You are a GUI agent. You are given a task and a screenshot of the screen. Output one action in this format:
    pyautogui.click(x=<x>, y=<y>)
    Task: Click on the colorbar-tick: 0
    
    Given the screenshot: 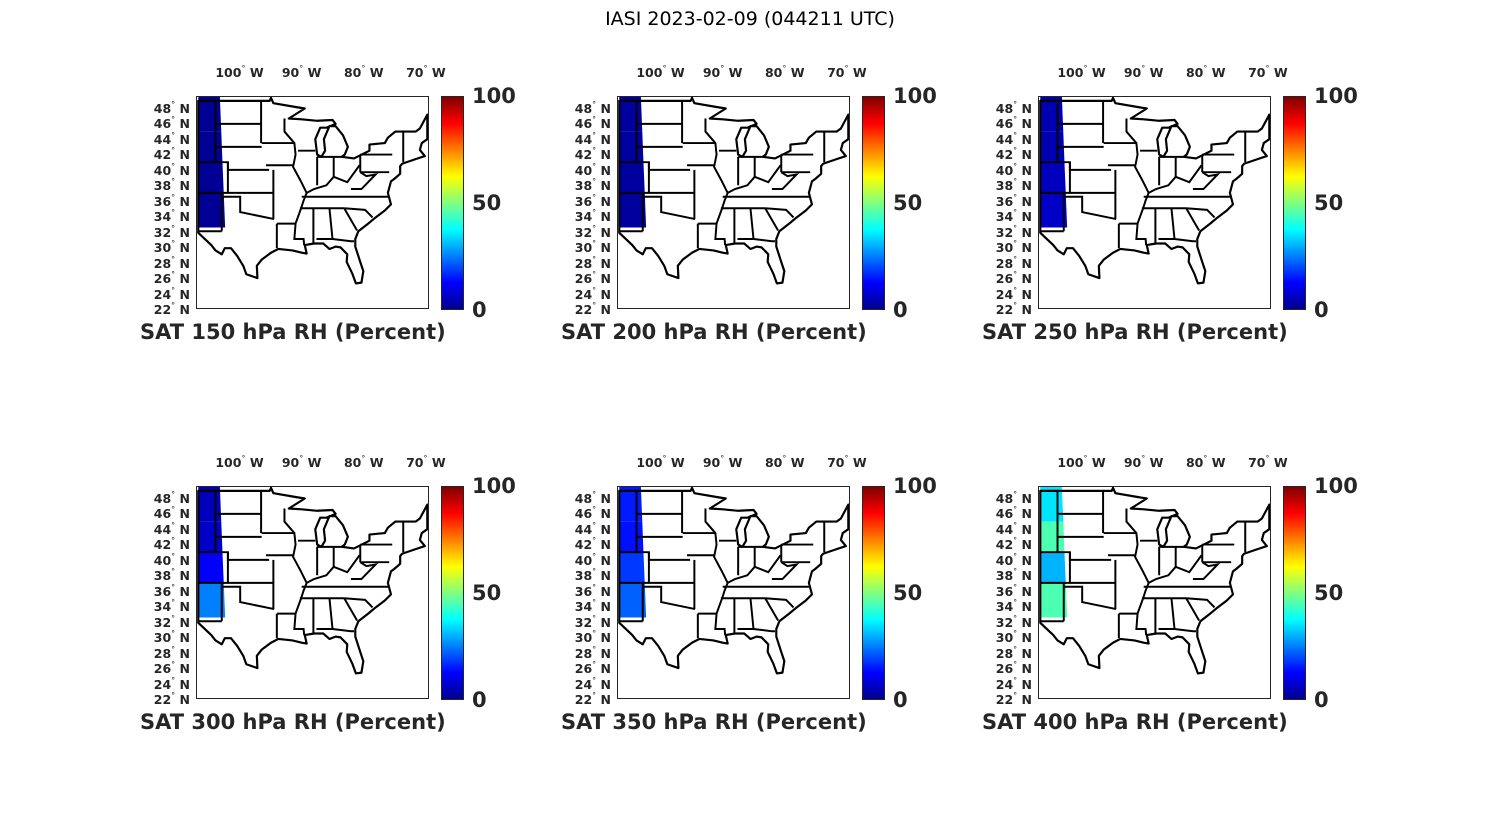 What is the action you would take?
    pyautogui.click(x=900, y=310)
    